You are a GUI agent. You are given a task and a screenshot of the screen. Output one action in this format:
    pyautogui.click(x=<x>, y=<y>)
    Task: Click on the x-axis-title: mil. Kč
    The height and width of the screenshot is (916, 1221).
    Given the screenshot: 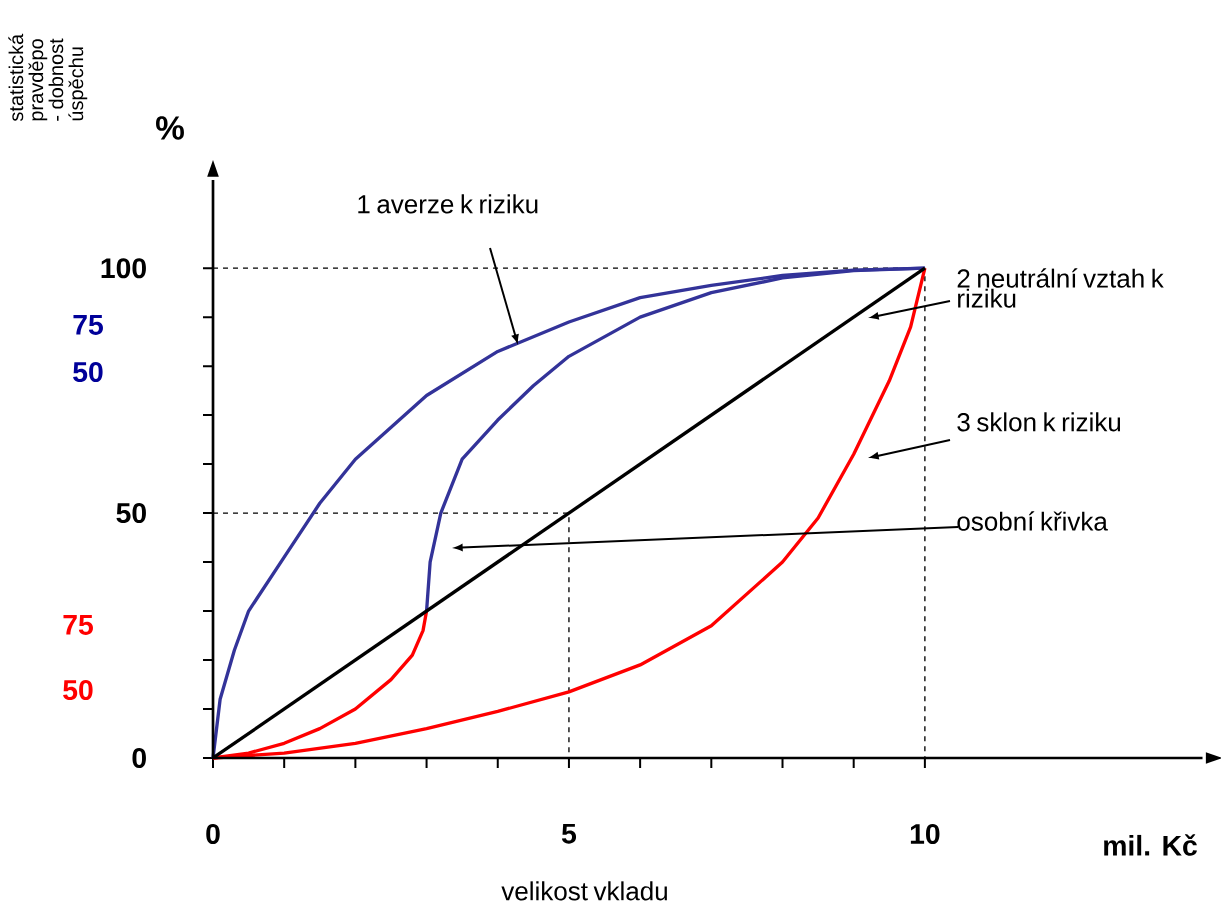 What is the action you would take?
    pyautogui.click(x=1150, y=845)
    